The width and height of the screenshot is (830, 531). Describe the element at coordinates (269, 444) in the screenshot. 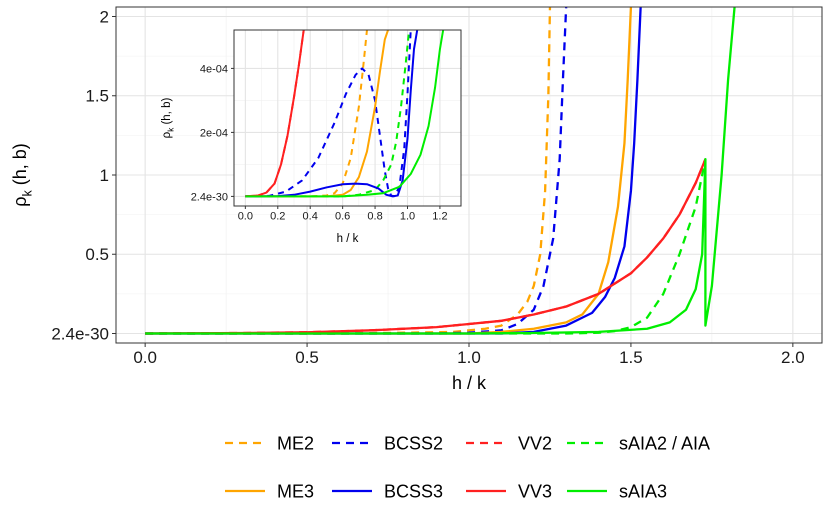

I see `legend-item-me2: ME2` at that location.